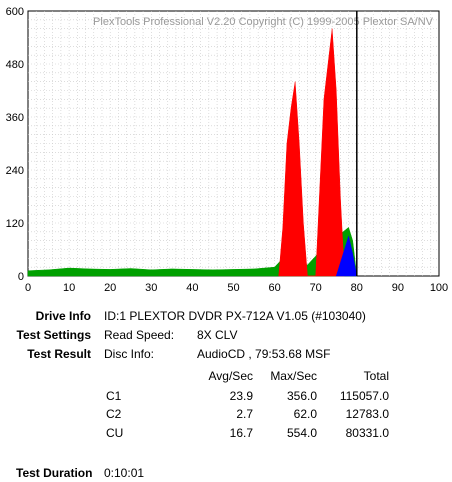 The height and width of the screenshot is (482, 452). What do you see at coordinates (53, 335) in the screenshot?
I see `test-settings-label: Test Settings` at bounding box center [53, 335].